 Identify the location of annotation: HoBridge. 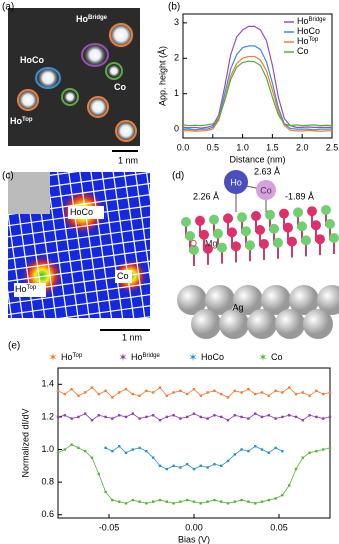
(92, 19).